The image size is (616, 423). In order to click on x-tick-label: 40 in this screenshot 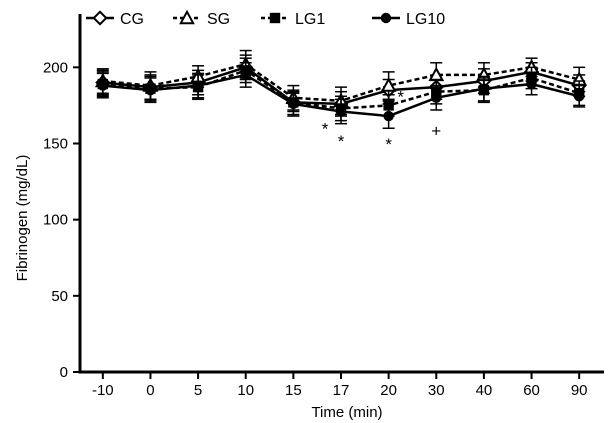, I will do `click(484, 390)`.